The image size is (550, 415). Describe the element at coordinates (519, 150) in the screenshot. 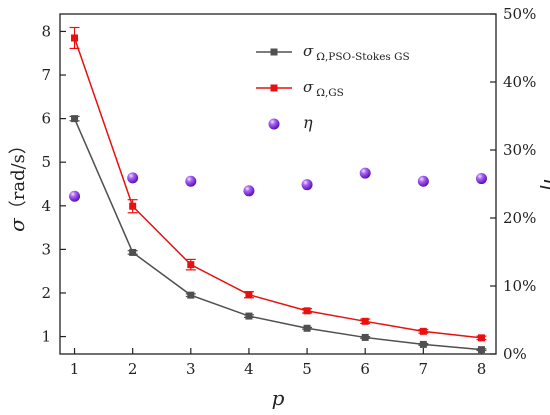

I see `y-right-tick-label: 30%` at that location.